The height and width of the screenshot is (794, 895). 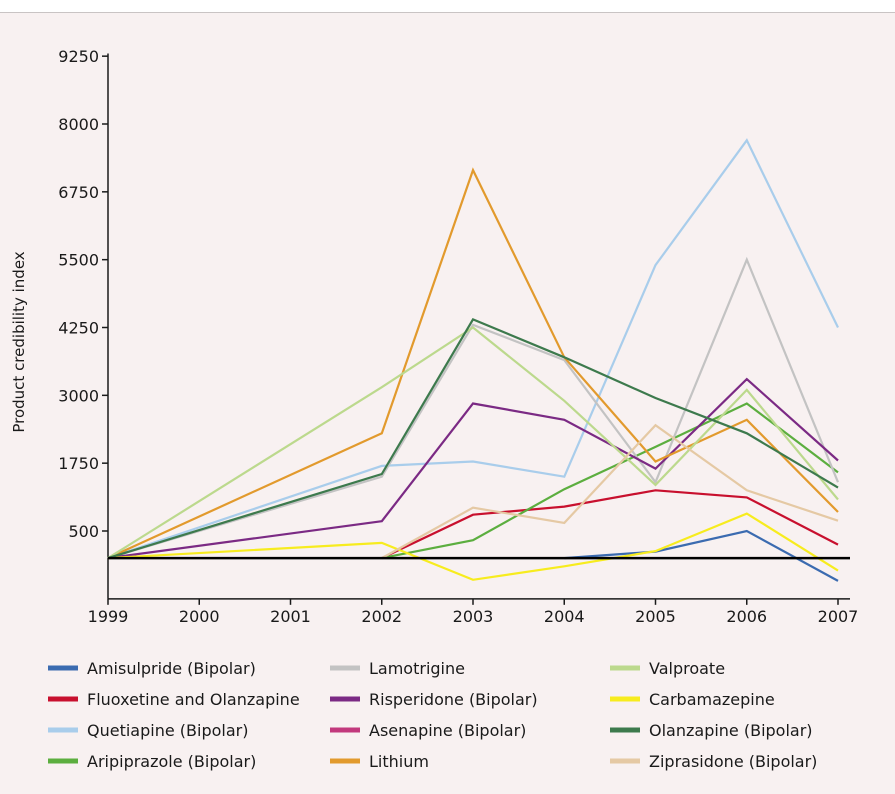 I want to click on x-tick-label: 2001, so click(x=290, y=616).